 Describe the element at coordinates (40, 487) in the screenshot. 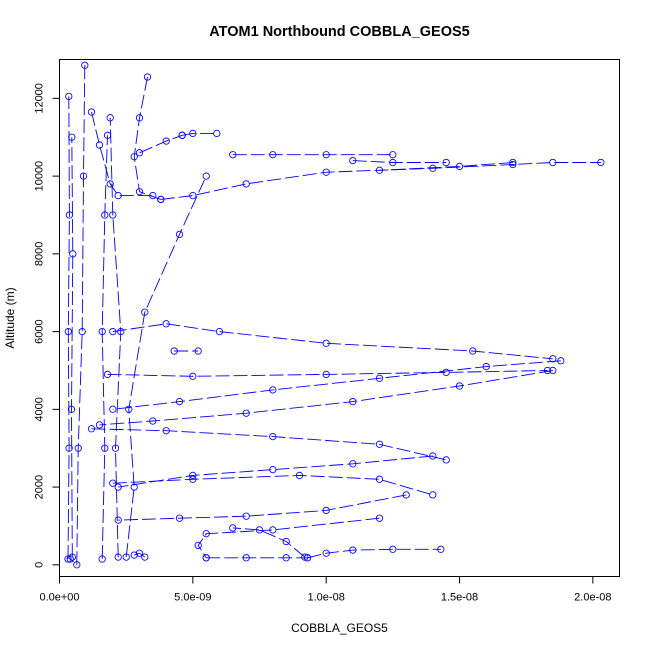

I see `y-tick-label: 2000` at that location.